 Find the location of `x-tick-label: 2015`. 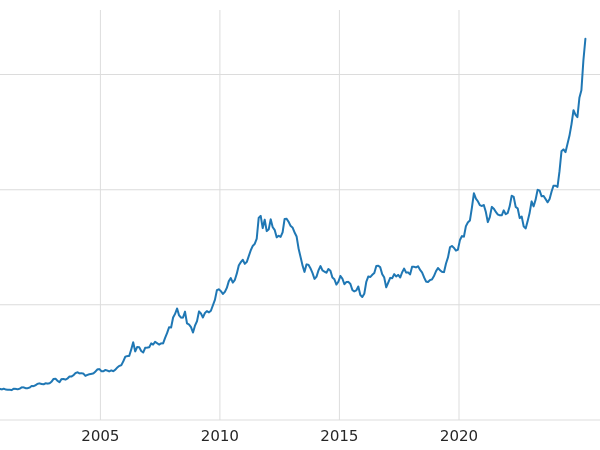

x-tick-label: 2015 is located at coordinates (339, 436).